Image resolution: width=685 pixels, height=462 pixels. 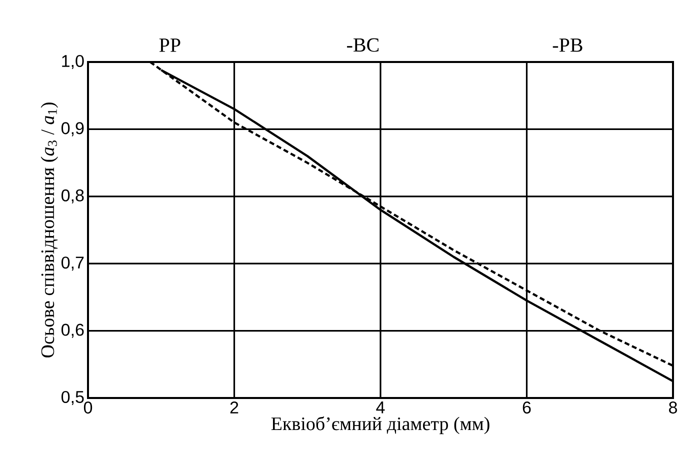 I want to click on text: -BC, so click(x=363, y=45).